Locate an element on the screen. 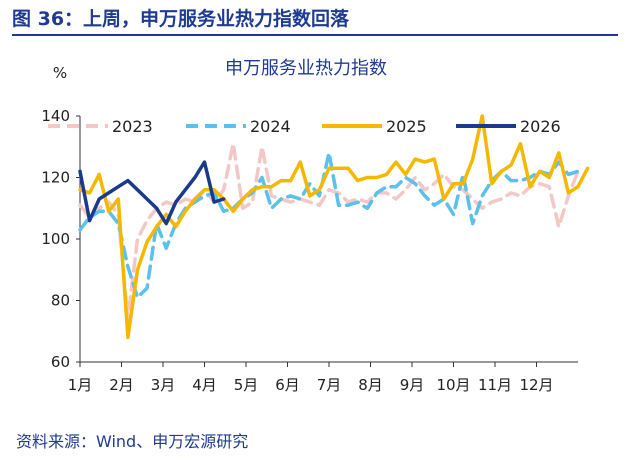  legend-label-2026: 2026 is located at coordinates (540, 126).